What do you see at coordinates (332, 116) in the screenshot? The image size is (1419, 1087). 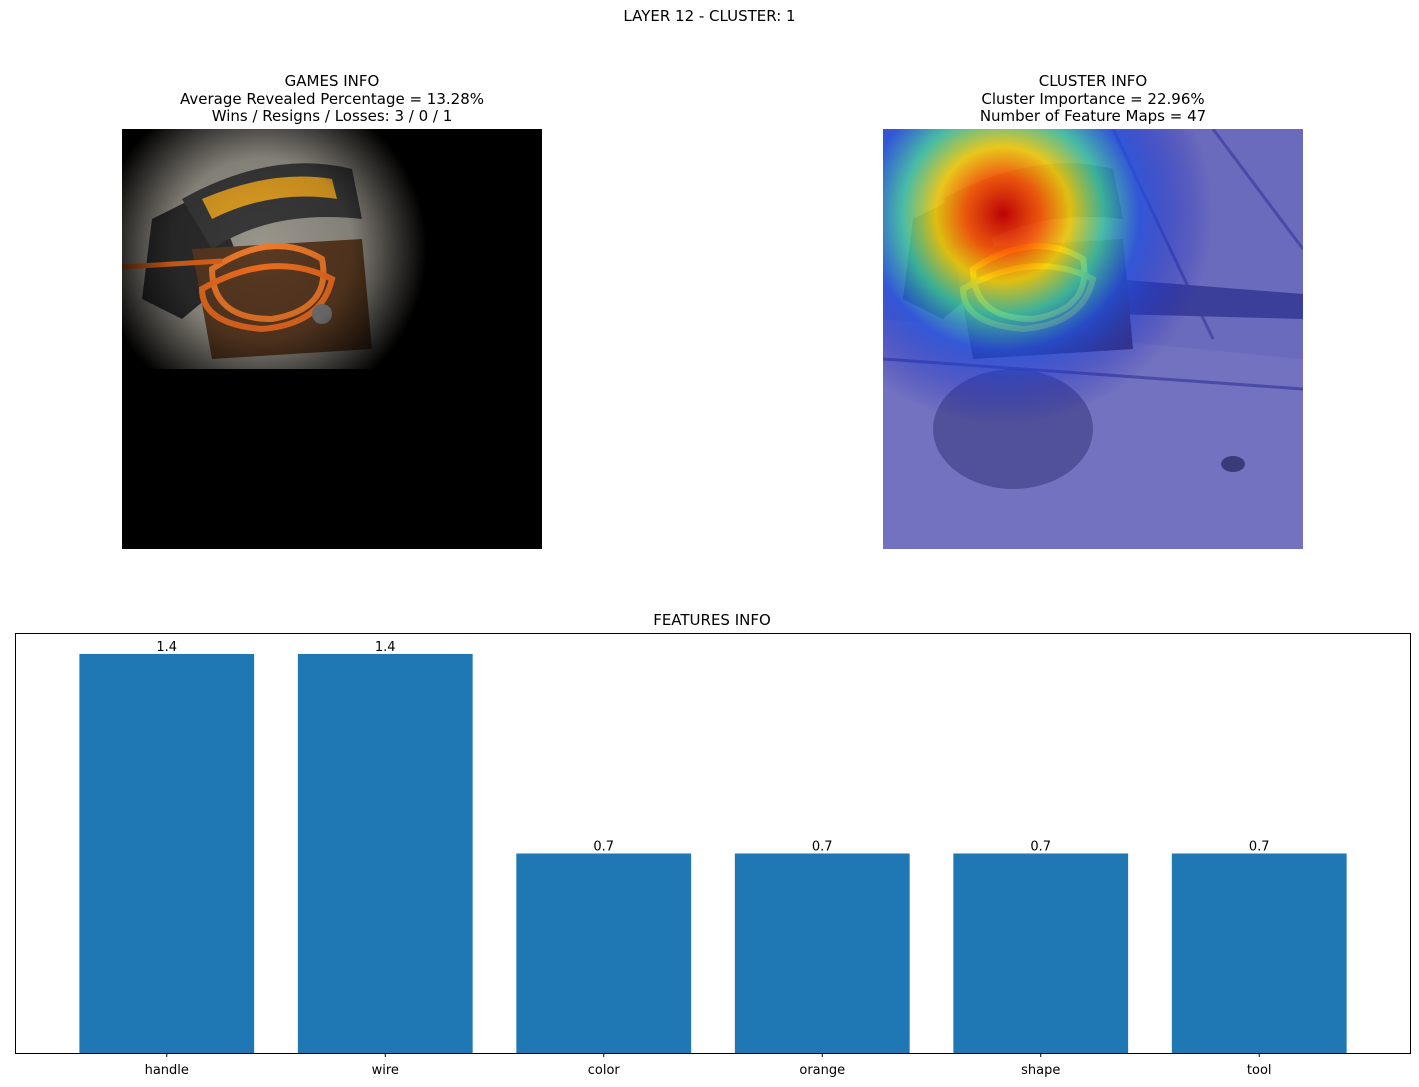 I see `wins-resigns-losses: Wins / Resigns / Losses: 3 / 0 / 1` at bounding box center [332, 116].